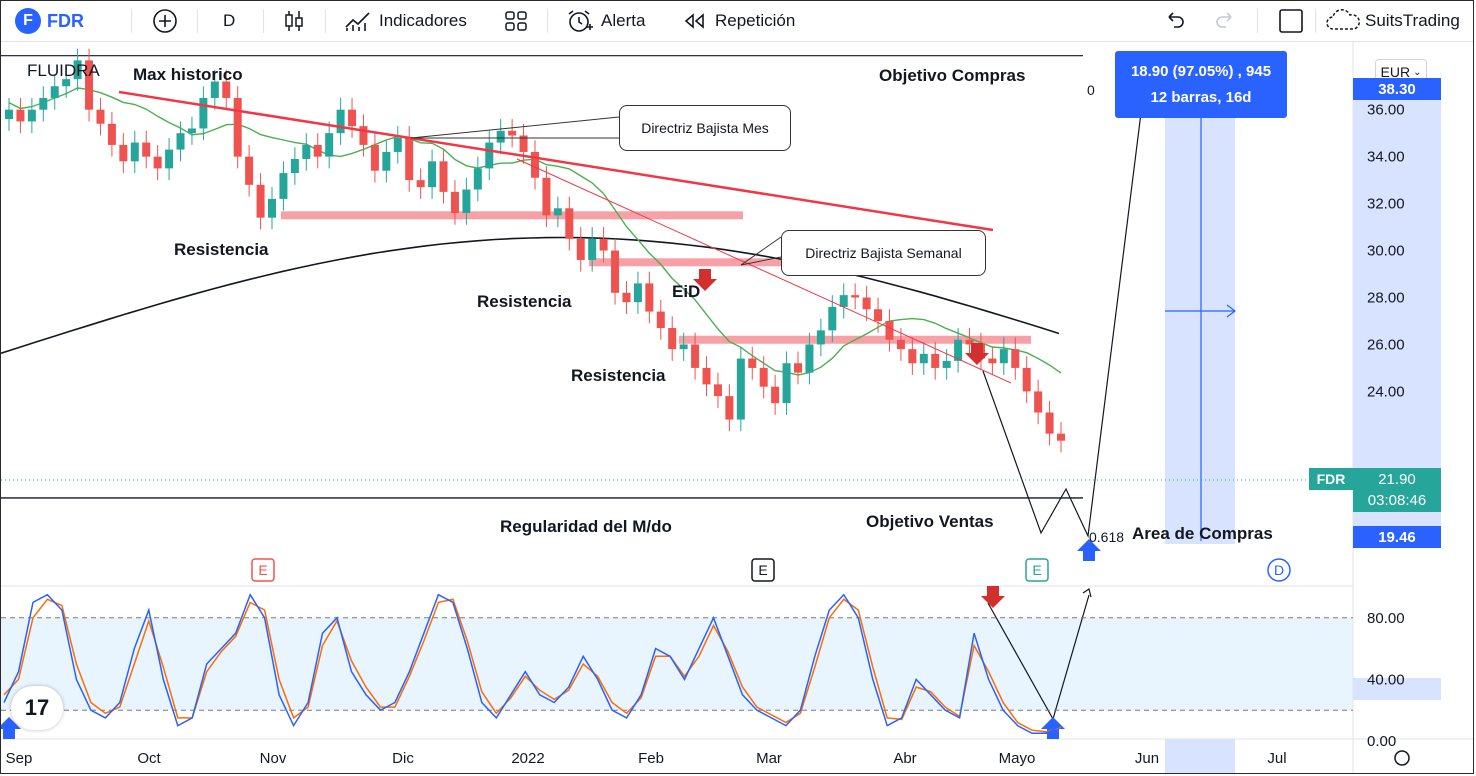  Describe the element at coordinates (705, 128) in the screenshot. I see `callout-directriz-mes-text: Directriz Bajista Mes` at that location.